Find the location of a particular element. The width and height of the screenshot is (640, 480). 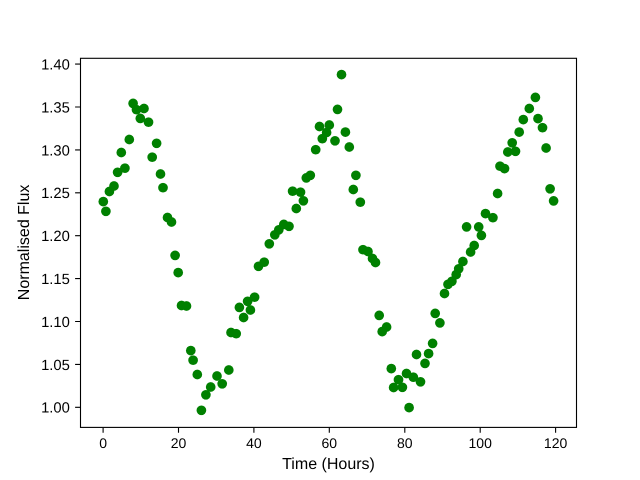

svg-text: 1.30 is located at coordinates (55, 151).